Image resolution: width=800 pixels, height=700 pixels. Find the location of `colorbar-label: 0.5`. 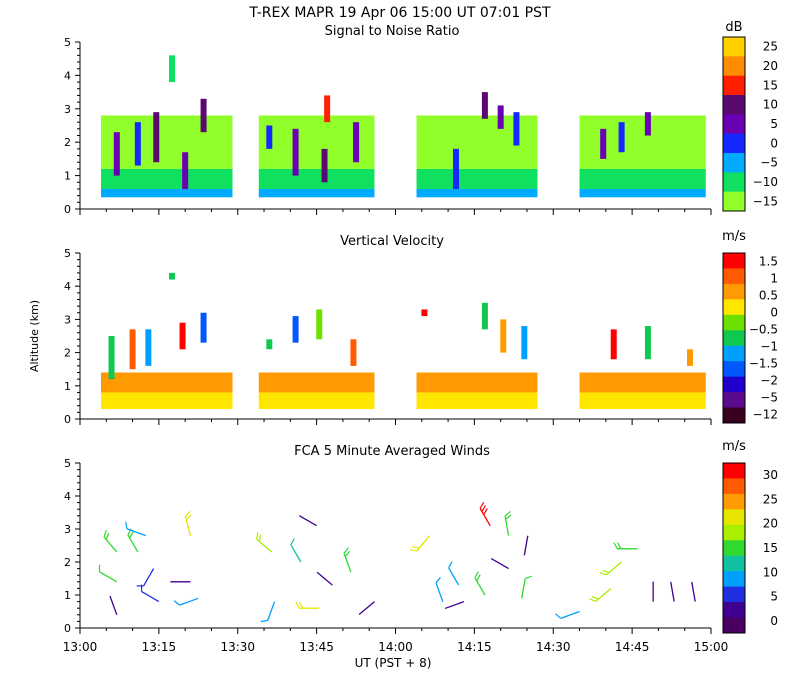

colorbar-label: 0.5 is located at coordinates (768, 296).